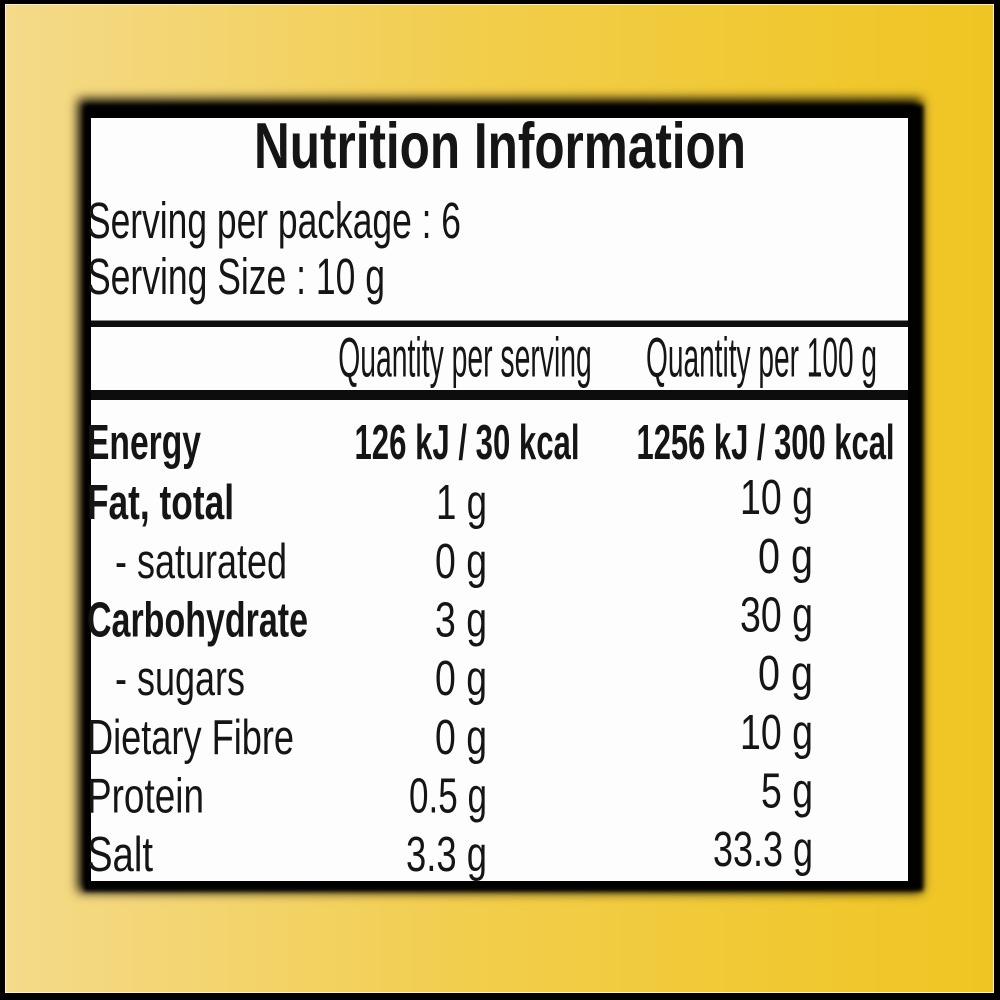 This screenshot has width=1000, height=1000. I want to click on svg-text: 3 g, so click(461, 620).